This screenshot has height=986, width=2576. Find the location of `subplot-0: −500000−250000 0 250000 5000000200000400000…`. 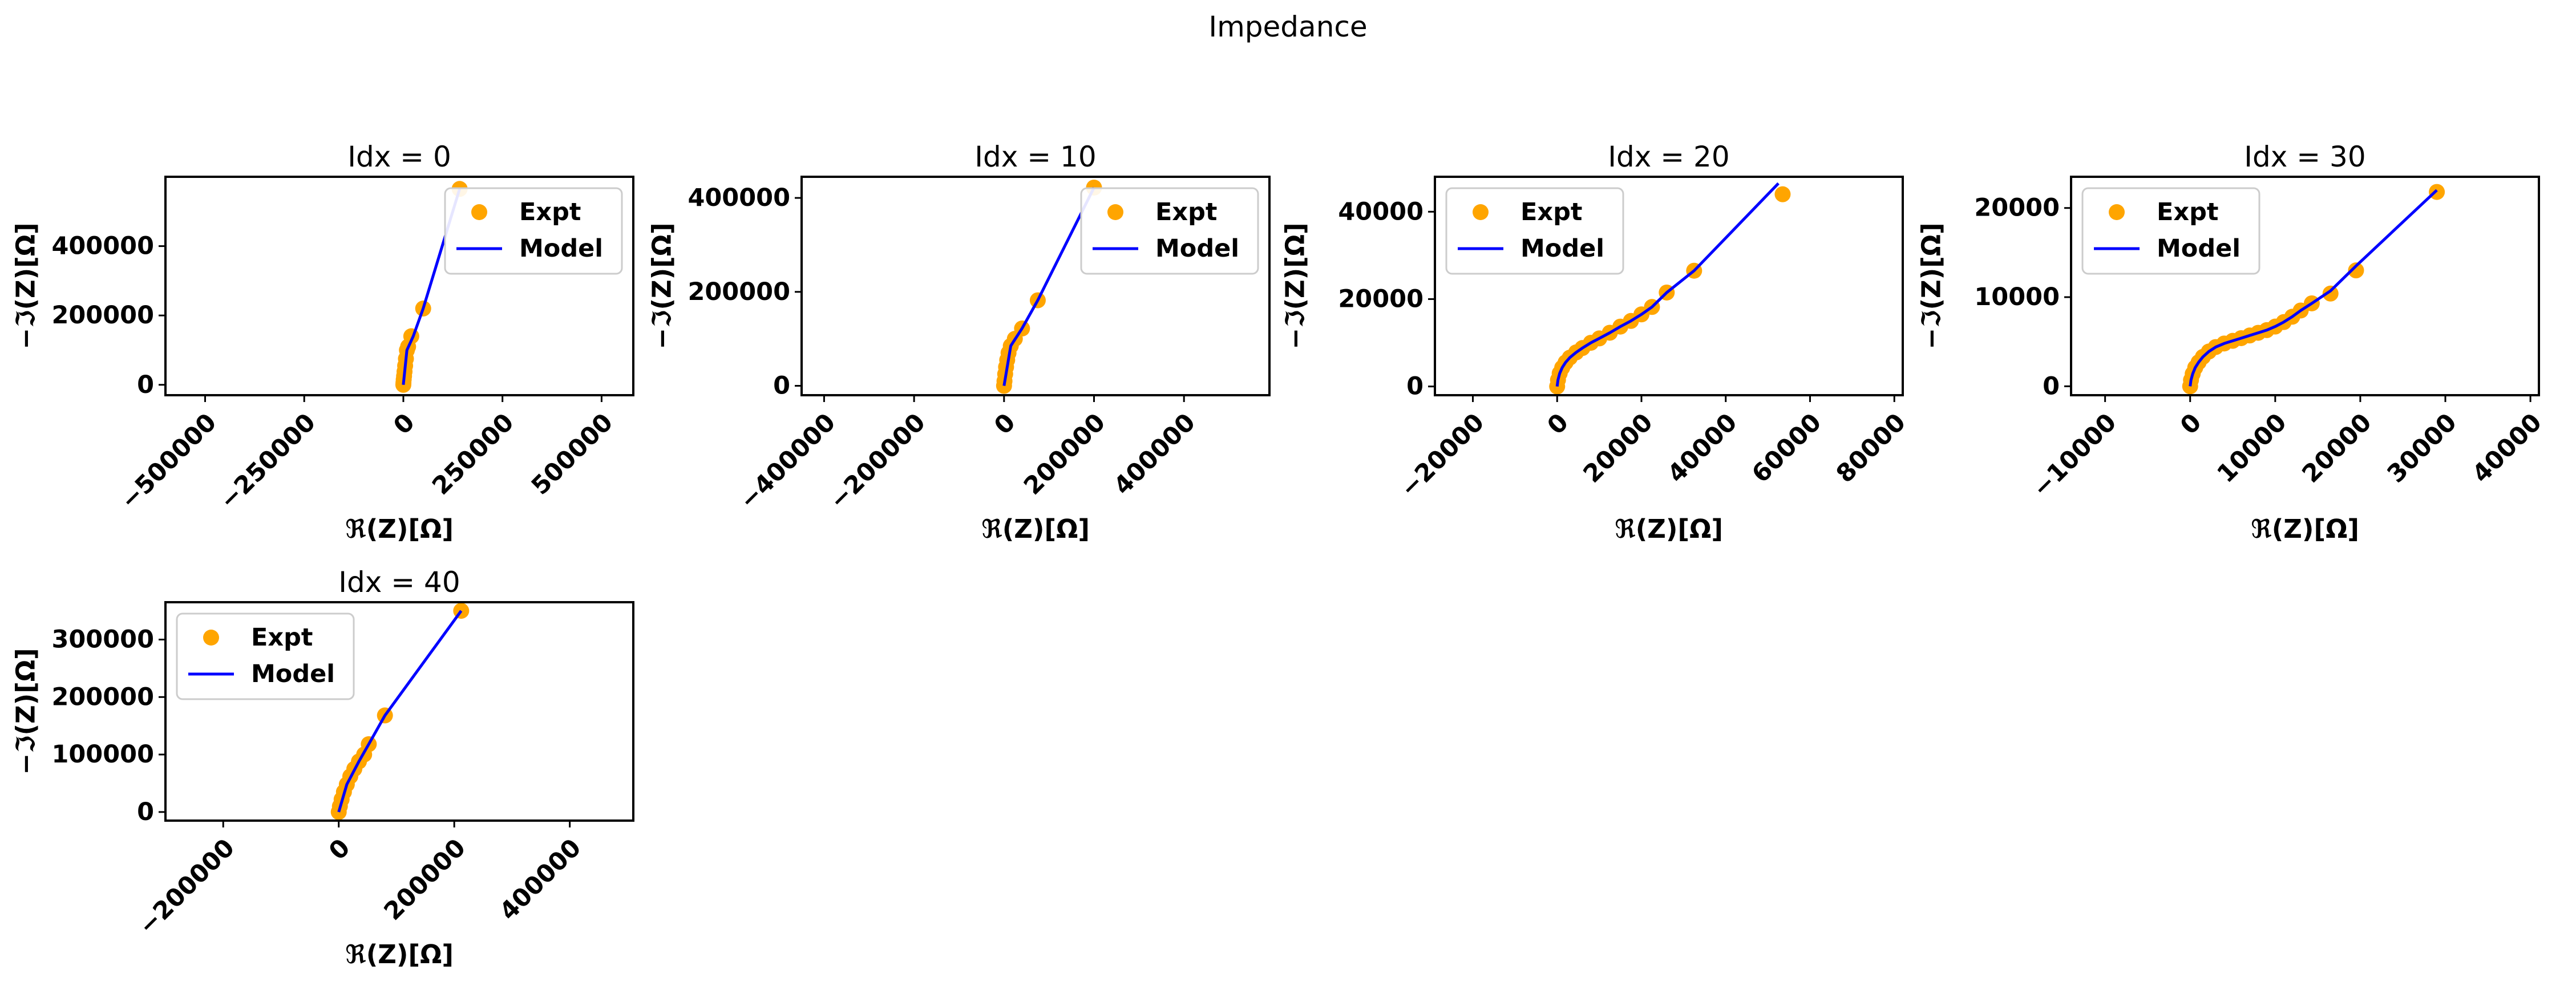

subplot-0: −500000−250000 0 250000 5000000200000400000… is located at coordinates (323, 342).